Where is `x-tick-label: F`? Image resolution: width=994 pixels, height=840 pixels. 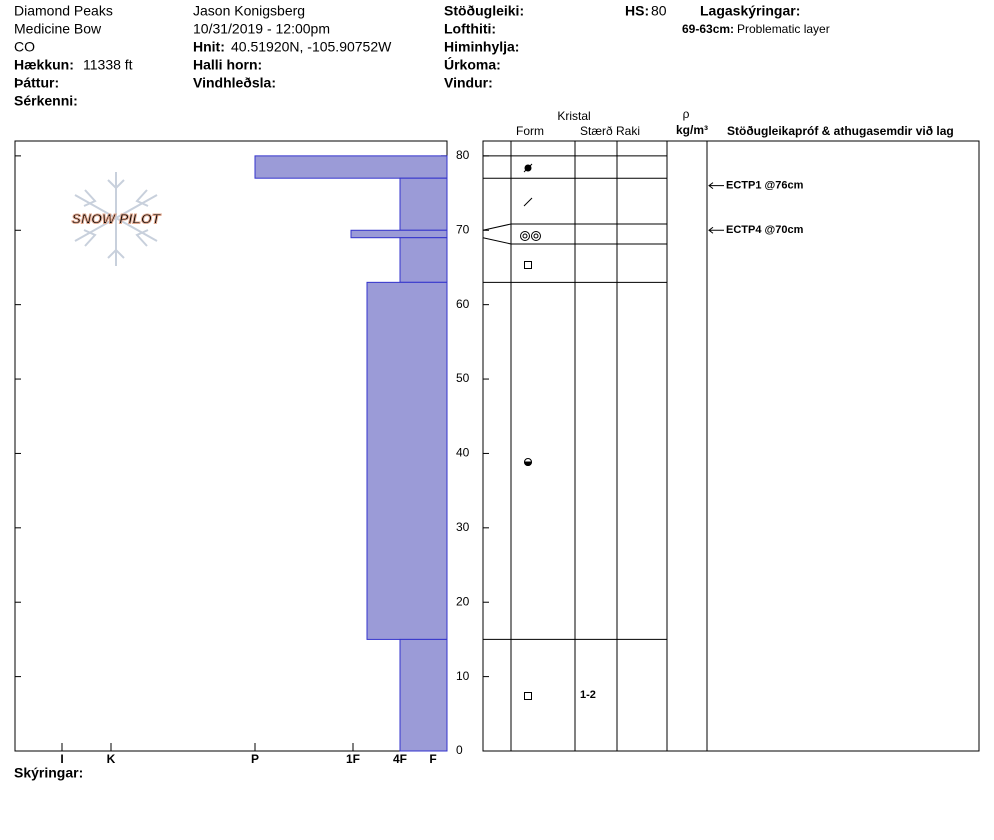
x-tick-label: F is located at coordinates (432, 759).